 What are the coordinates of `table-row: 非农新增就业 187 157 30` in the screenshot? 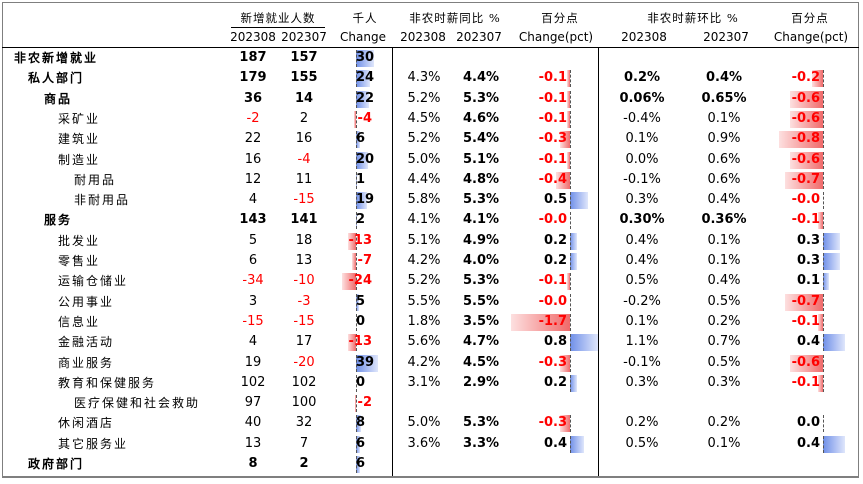 It's located at (431, 58).